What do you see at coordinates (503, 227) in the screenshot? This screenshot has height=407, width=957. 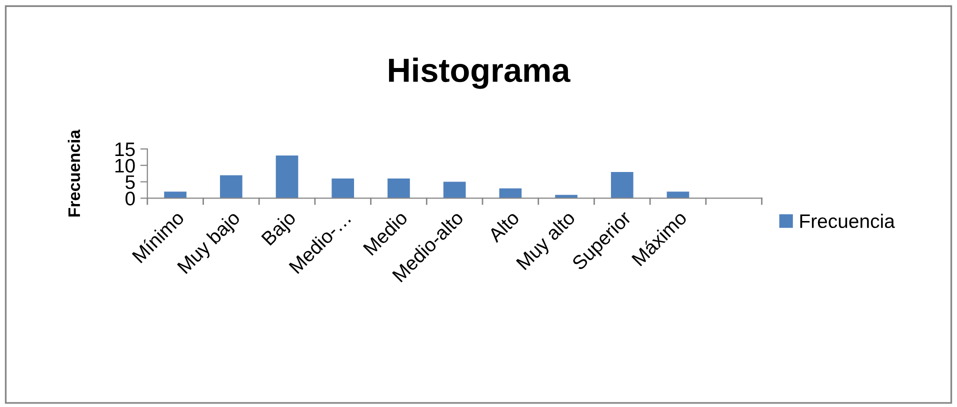 I see `x-tick-label: Alto` at bounding box center [503, 227].